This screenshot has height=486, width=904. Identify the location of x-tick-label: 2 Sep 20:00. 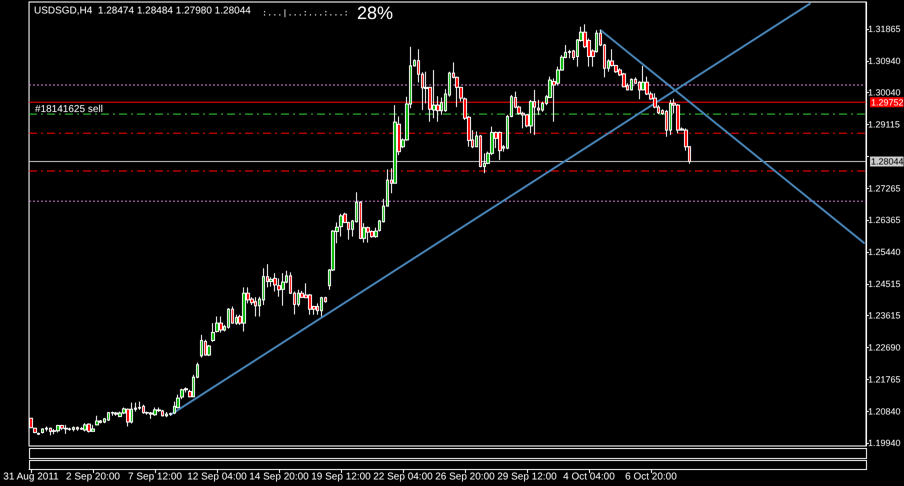
(93, 477).